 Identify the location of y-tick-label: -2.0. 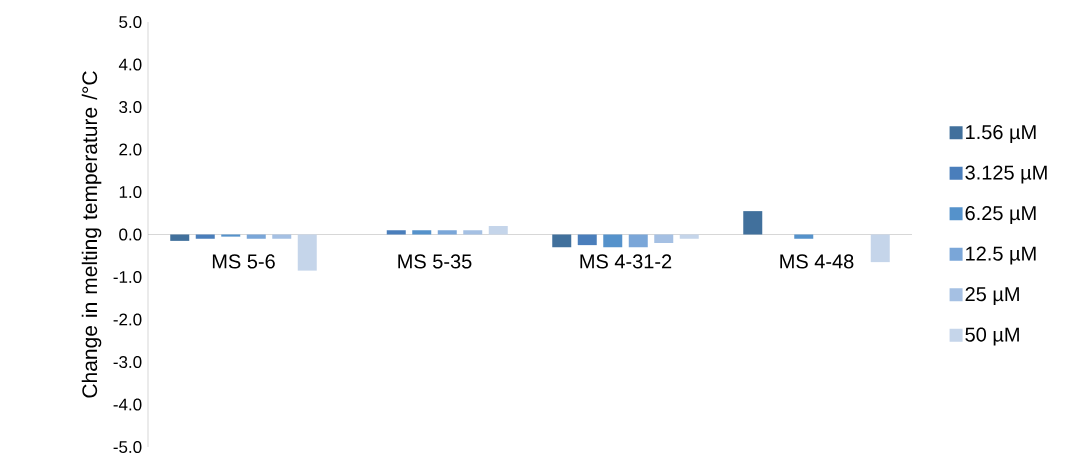
(127, 319).